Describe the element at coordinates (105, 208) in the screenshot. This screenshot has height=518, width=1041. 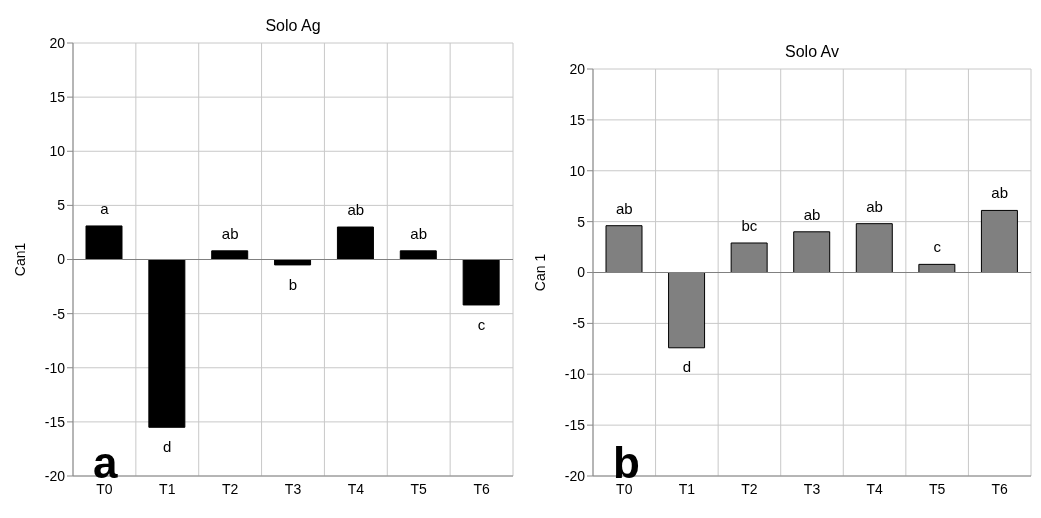
I see `annotation: a` at that location.